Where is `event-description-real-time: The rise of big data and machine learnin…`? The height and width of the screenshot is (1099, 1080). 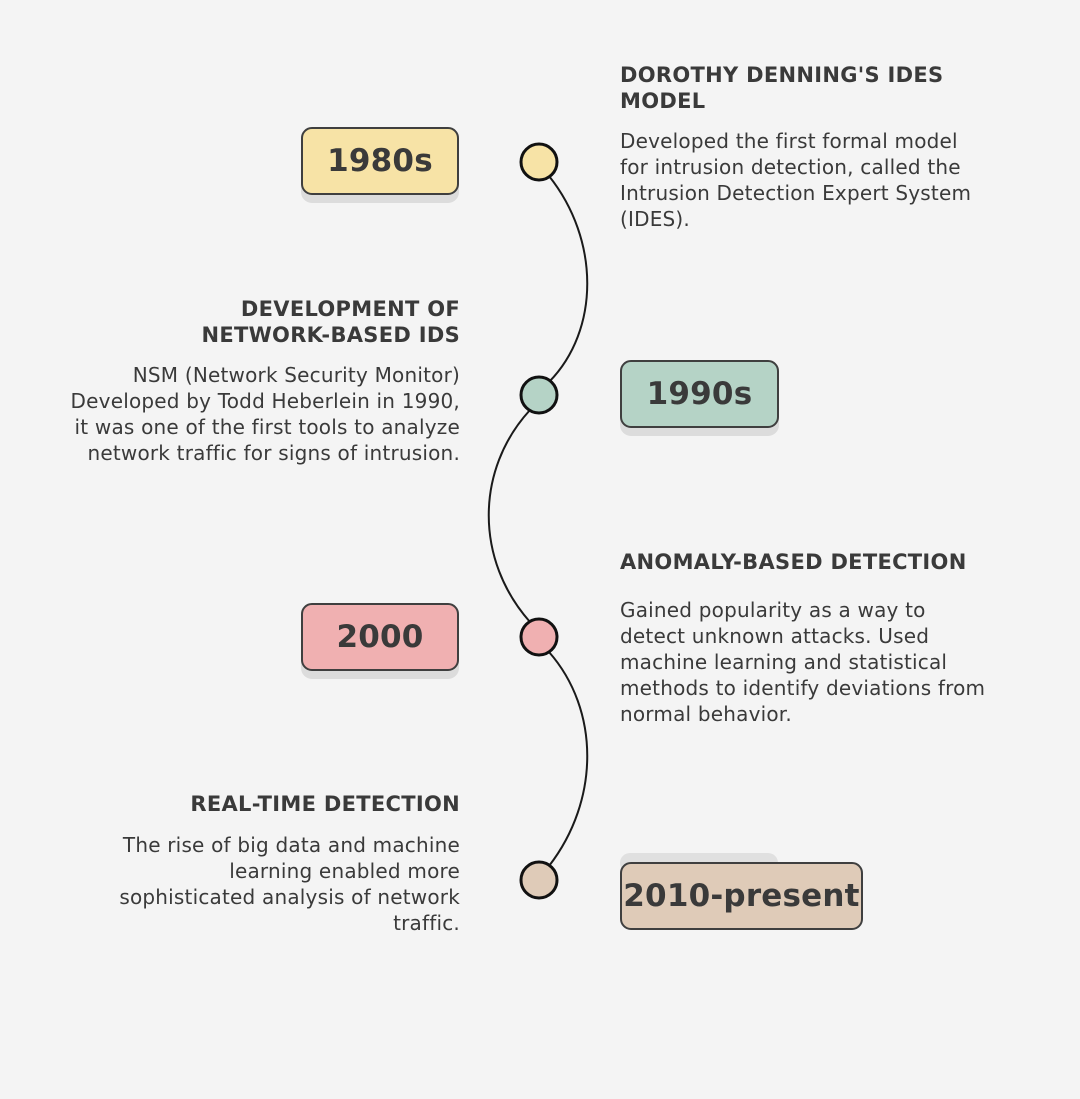
event-description-real-time: The rise of big data and machine learnin… is located at coordinates (289, 884).